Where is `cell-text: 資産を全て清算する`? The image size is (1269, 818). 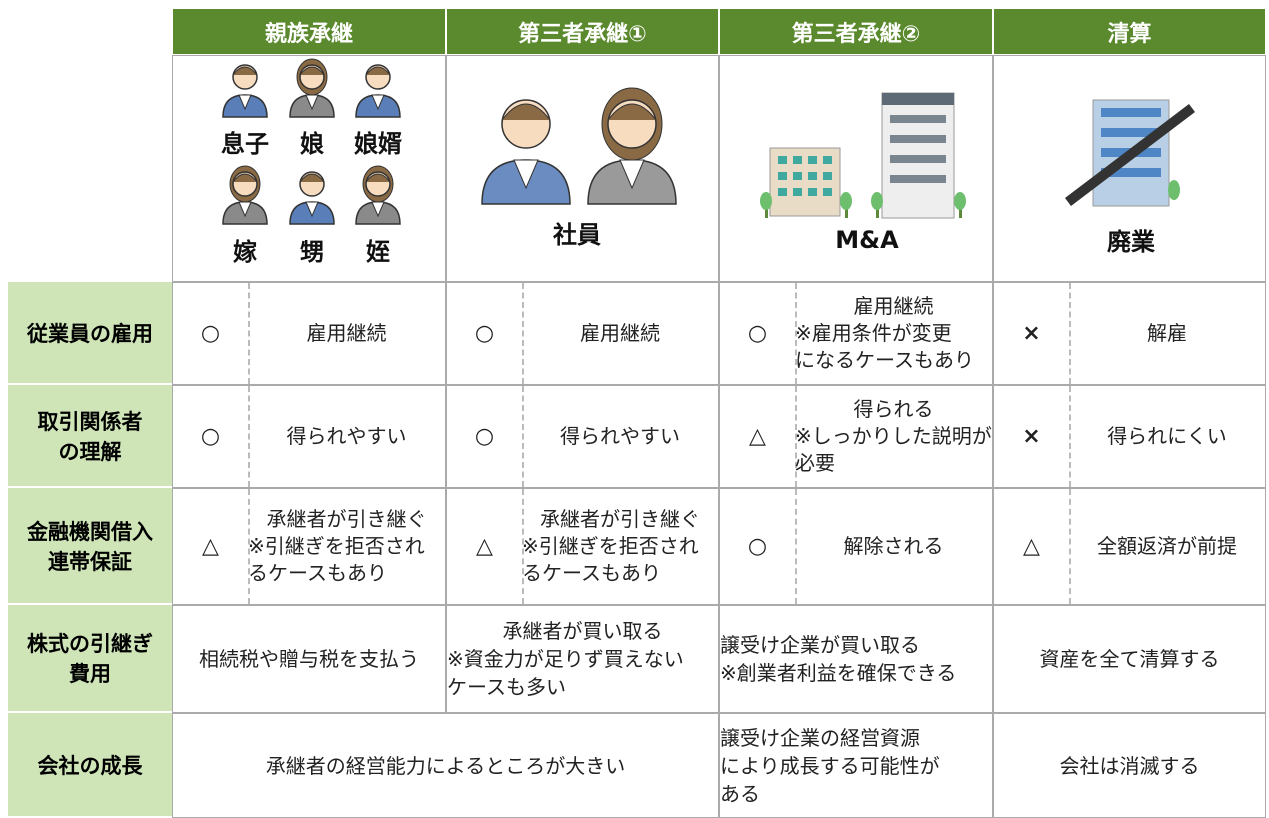 cell-text: 資産を全て清算する is located at coordinates (1129, 659).